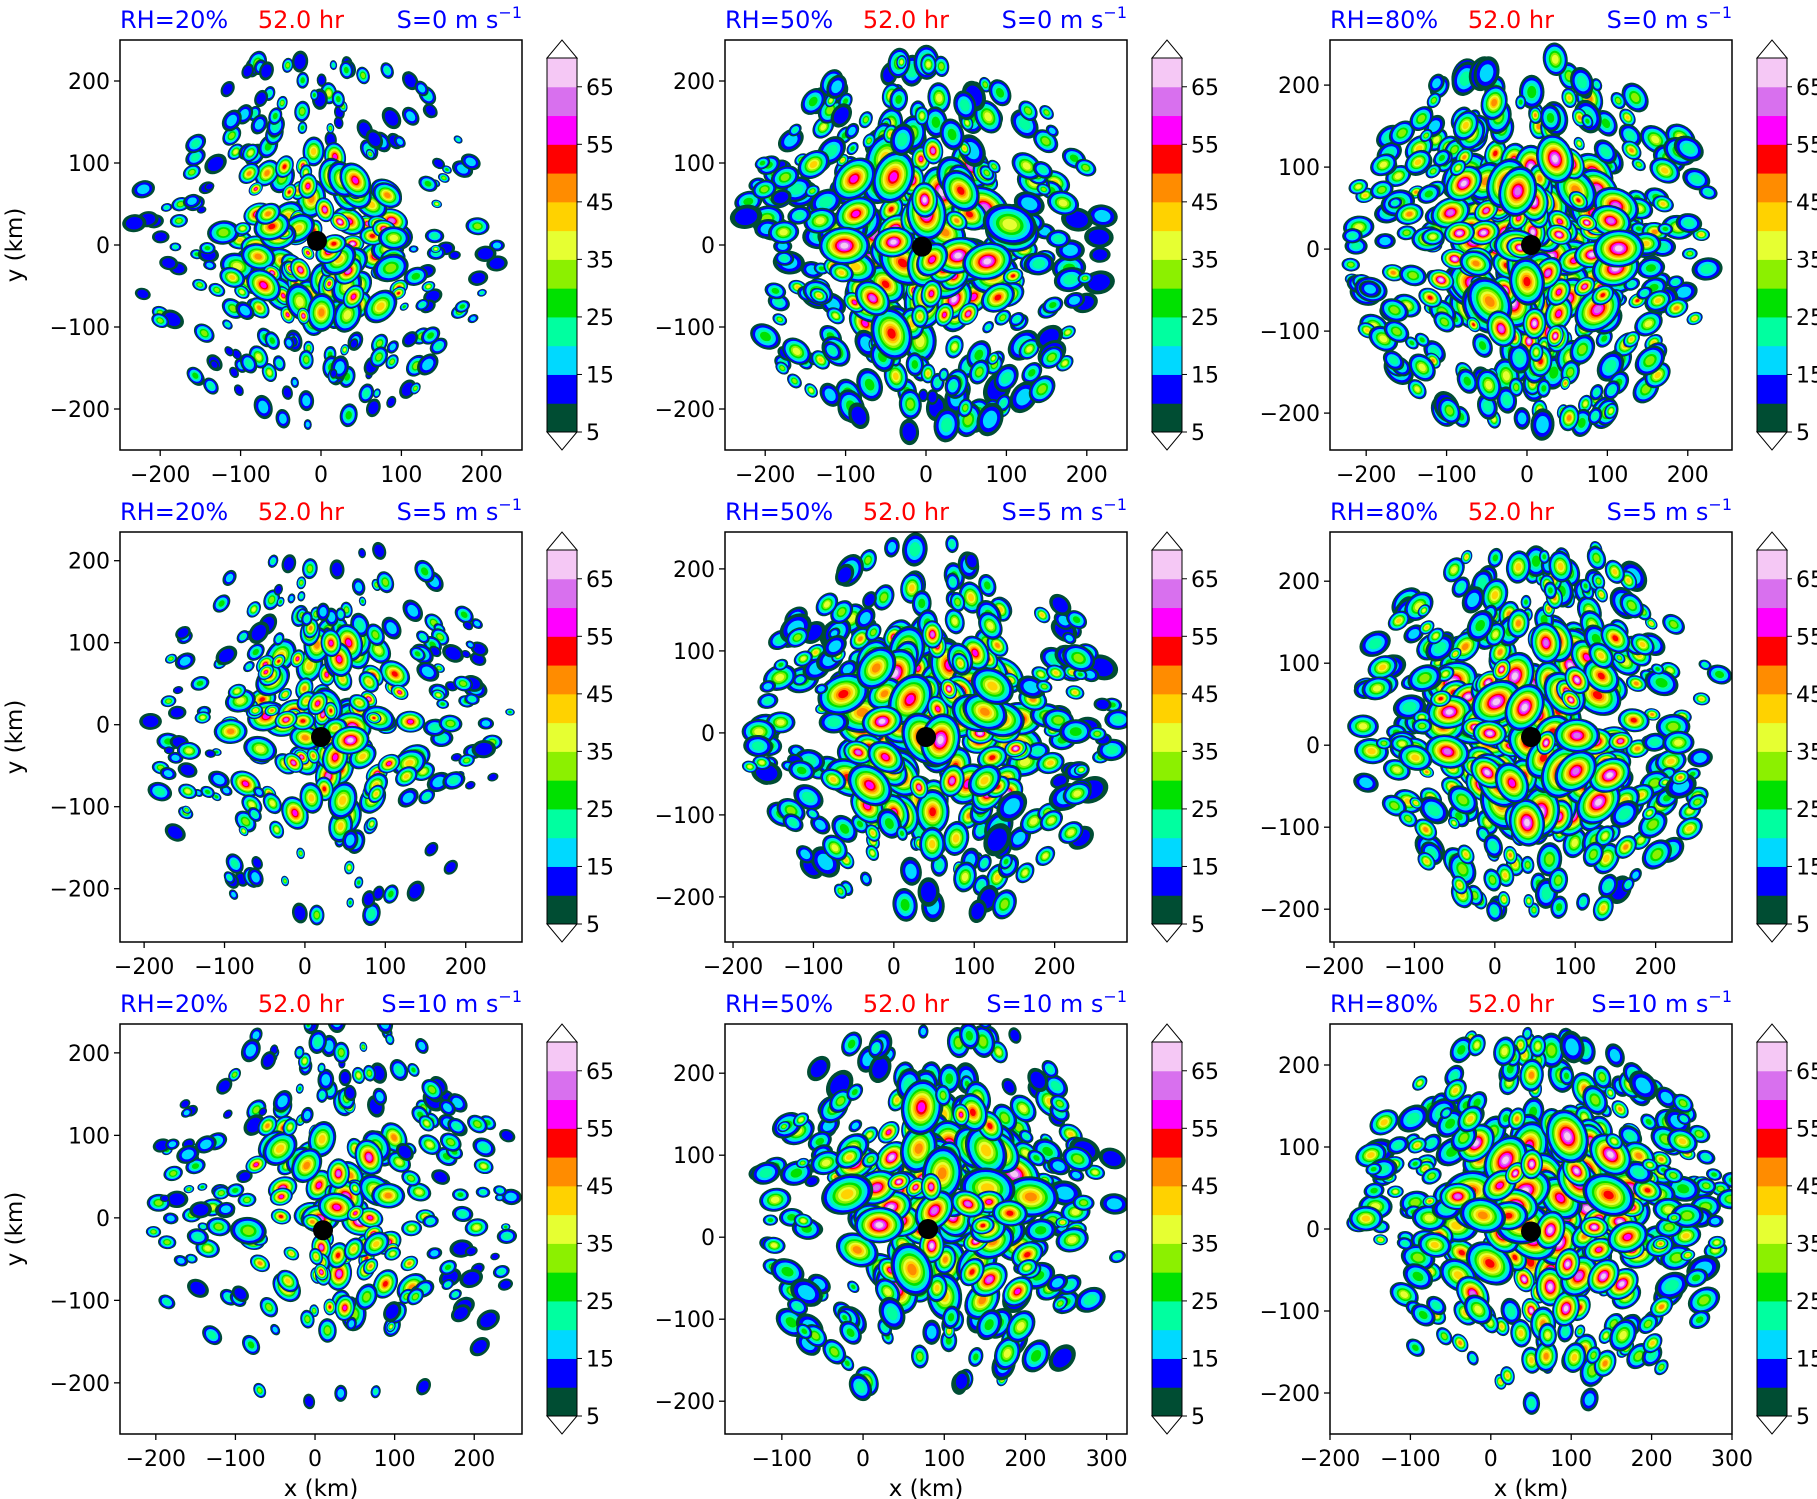 The width and height of the screenshot is (1817, 1499). I want to click on y-tick-label: 200, so click(694, 82).